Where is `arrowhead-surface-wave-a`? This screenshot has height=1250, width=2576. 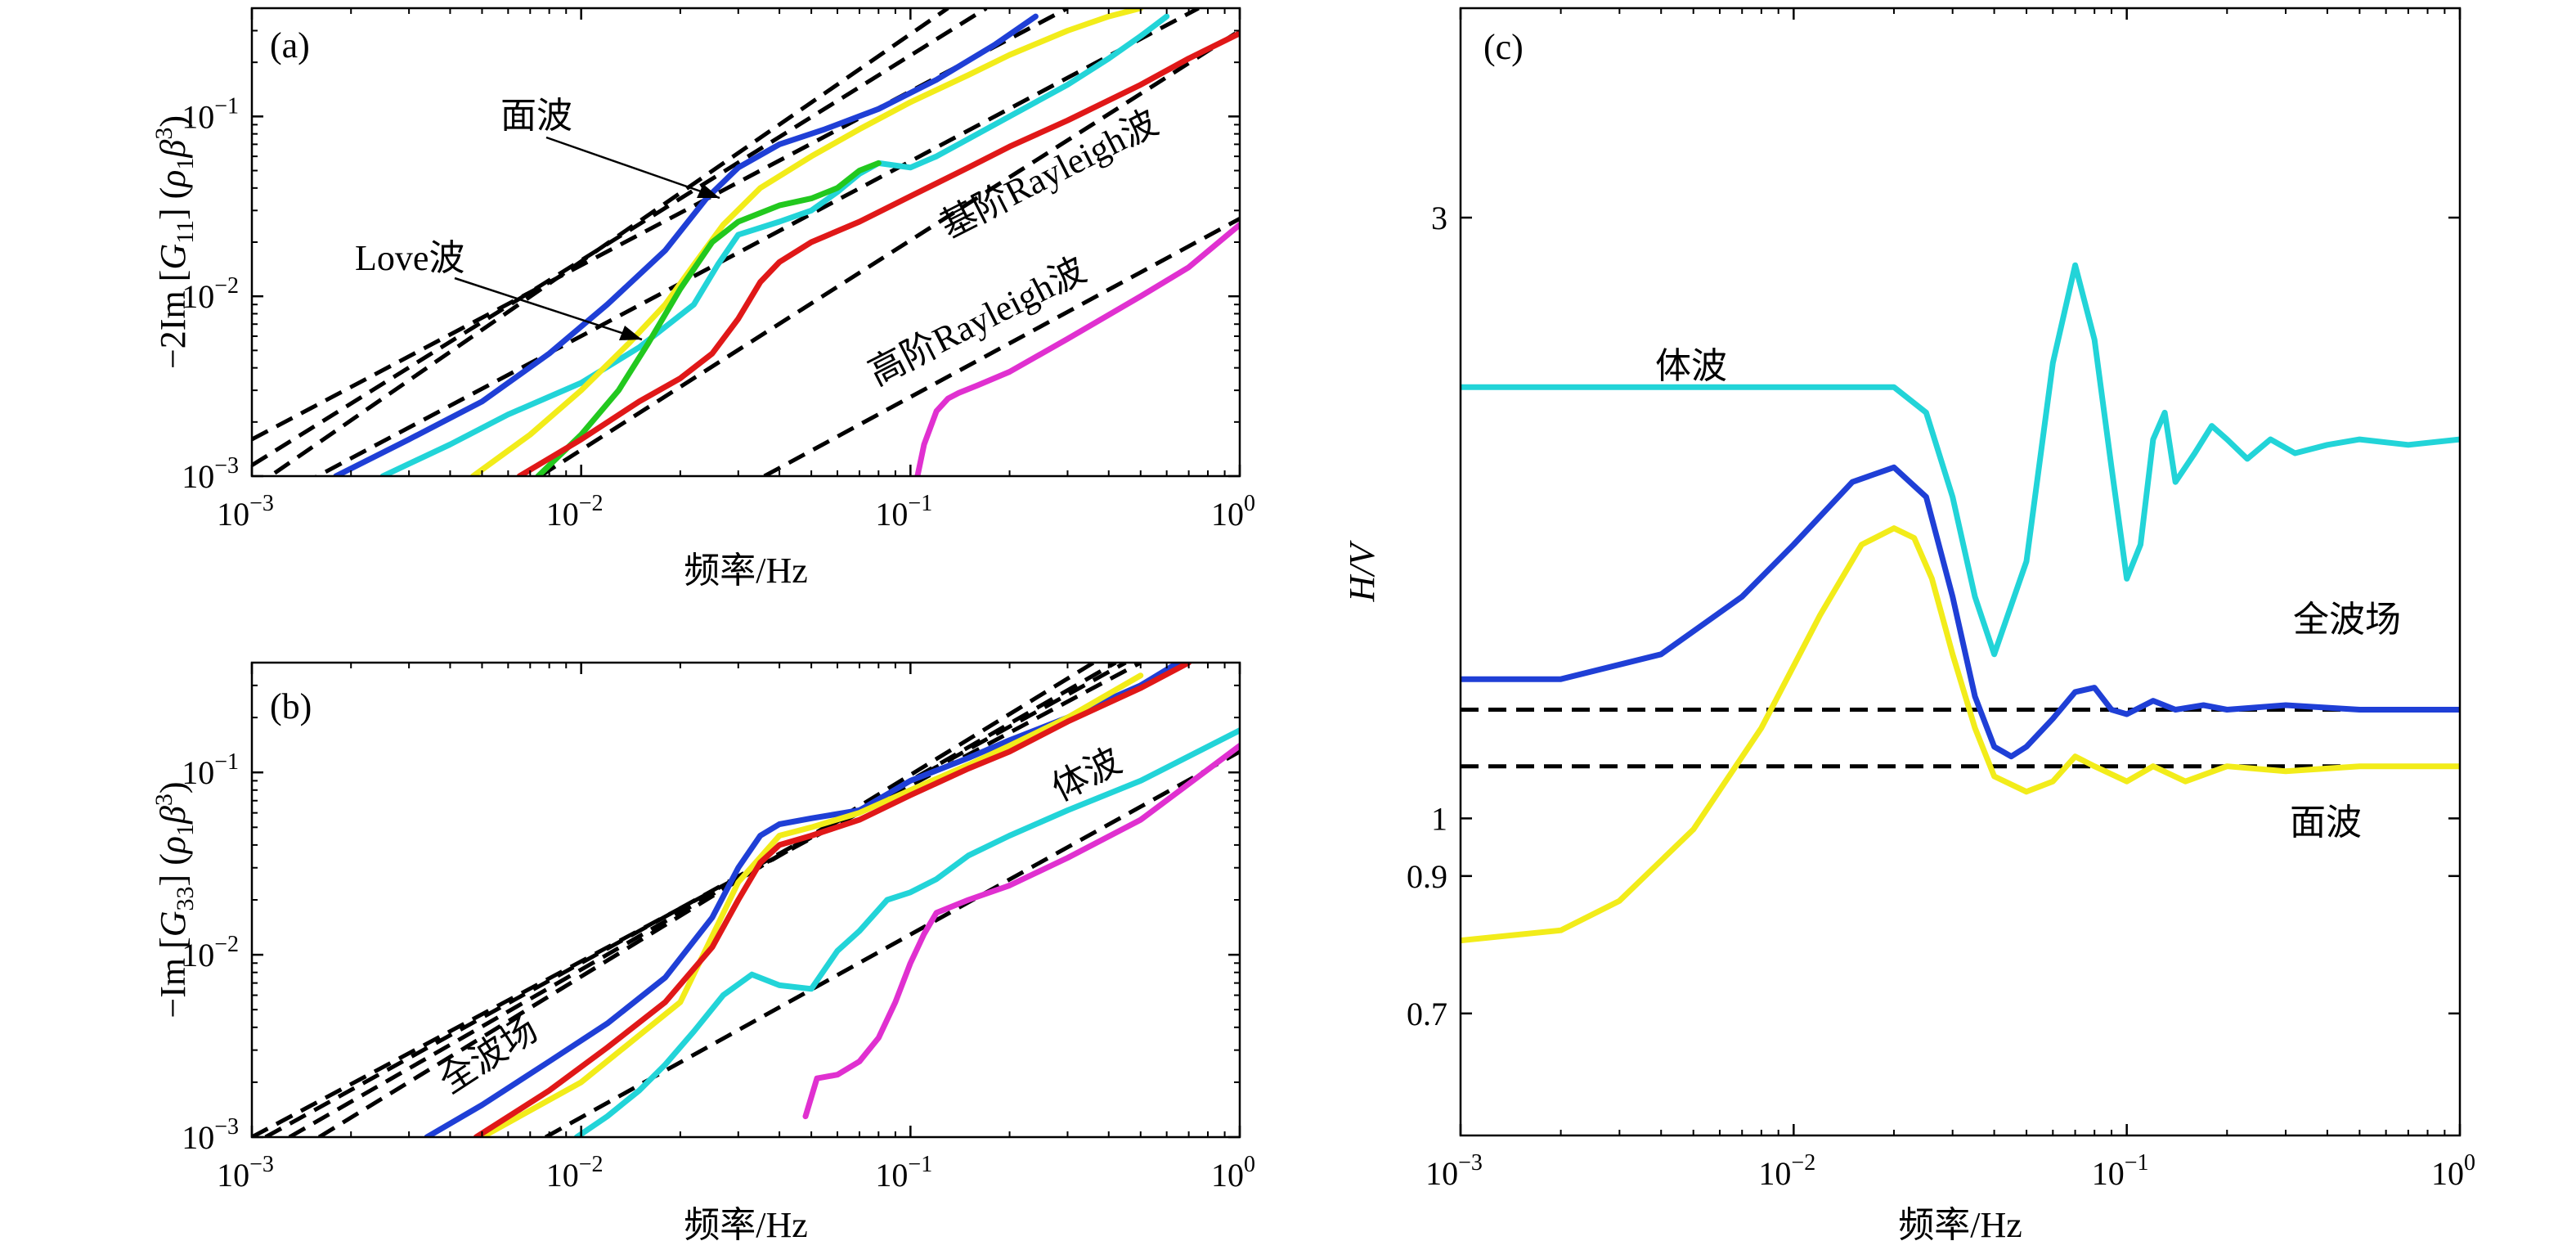 arrowhead-surface-wave-a is located at coordinates (708, 191).